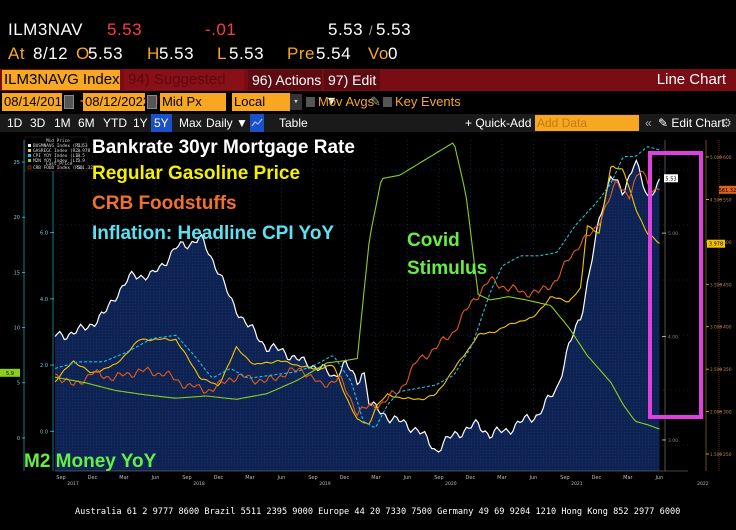 The image size is (736, 530). Describe the element at coordinates (716, 284) in the screenshot. I see `right-gas-tick-label: 3.500` at that location.